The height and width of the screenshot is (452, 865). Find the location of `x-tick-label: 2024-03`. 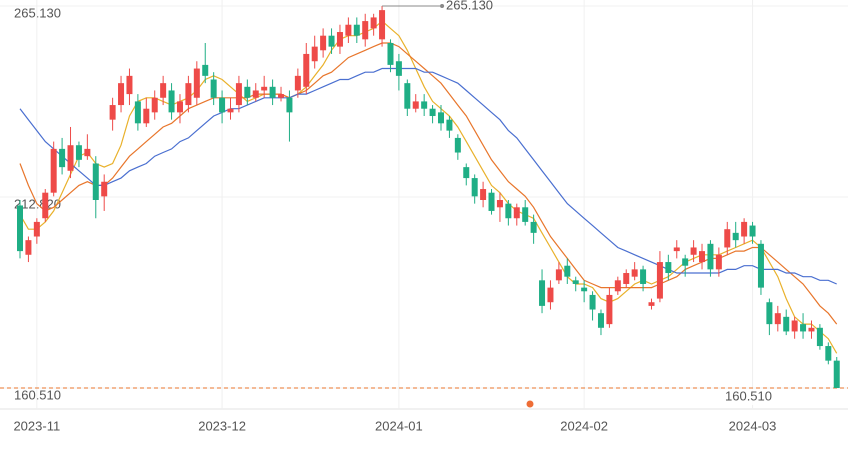

x-tick-label: 2024-03 is located at coordinates (753, 425).